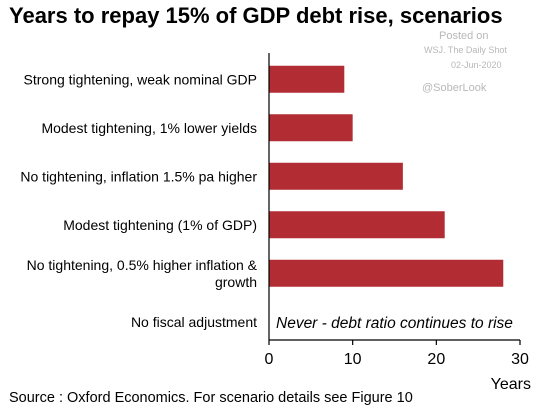  Describe the element at coordinates (138, 176) in the screenshot. I see `category-label: No tightening, inflation 1.5% pa higher` at that location.